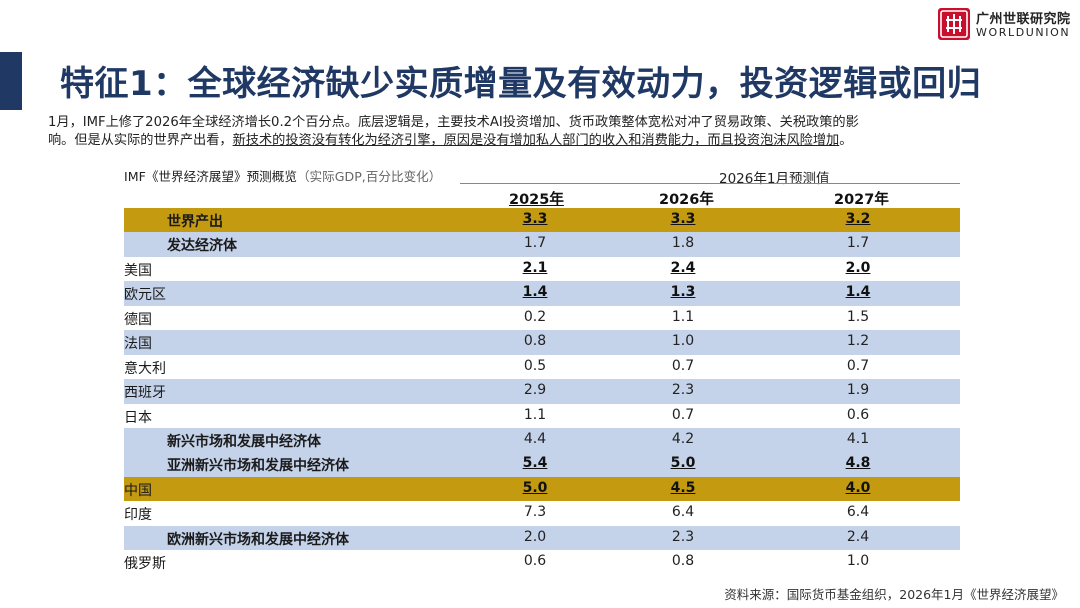 This screenshot has width=1080, height=608. What do you see at coordinates (861, 200) in the screenshot?
I see `year-header-2027: 2027年` at bounding box center [861, 200].